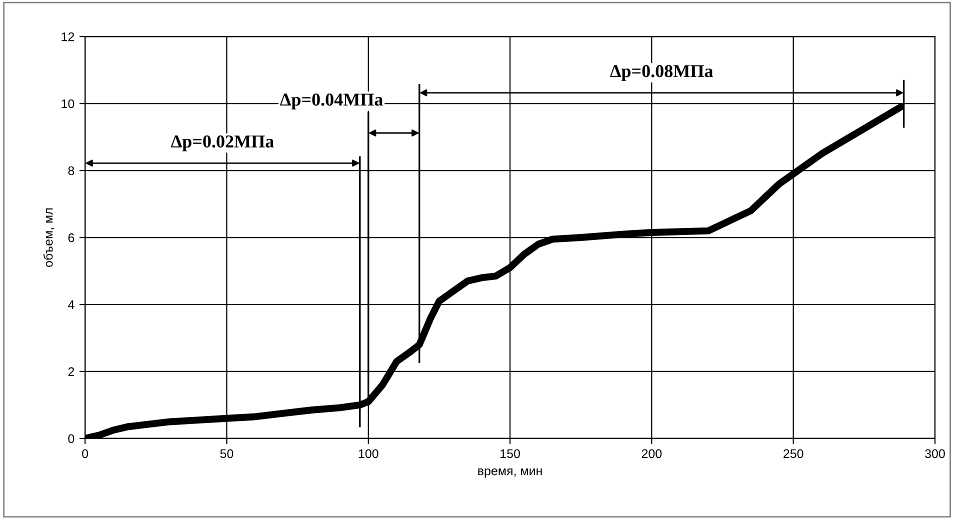 This screenshot has height=522, width=956. Describe the element at coordinates (652, 453) in the screenshot. I see `x-tick-label: 200` at that location.